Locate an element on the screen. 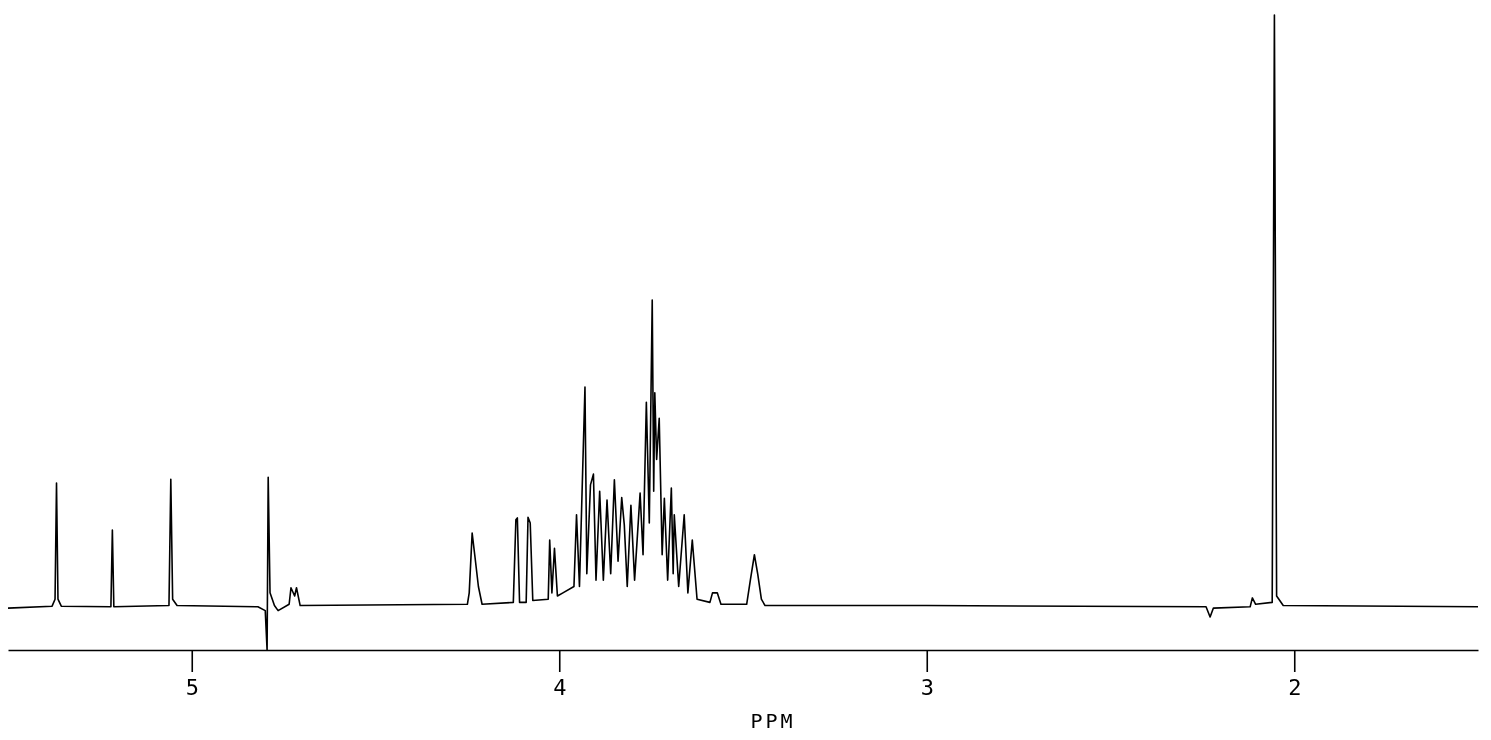  x-tick-label: 5 is located at coordinates (192, 687).